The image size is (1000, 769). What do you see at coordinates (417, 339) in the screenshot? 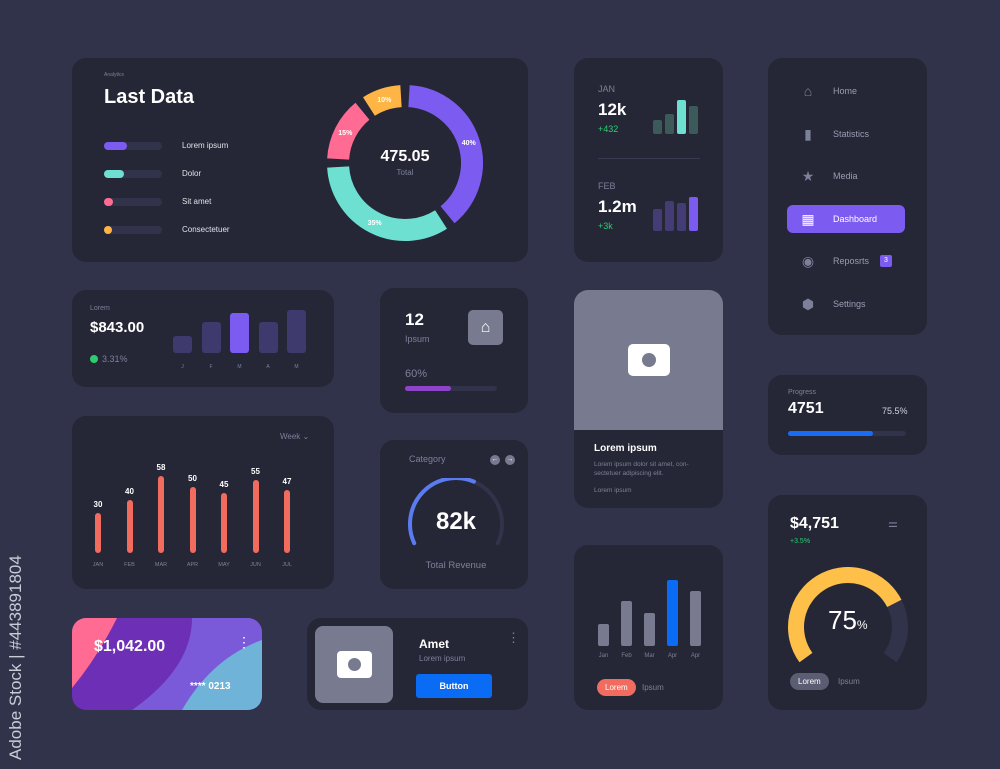
I see `ipsum-label: Ipsum` at bounding box center [417, 339].